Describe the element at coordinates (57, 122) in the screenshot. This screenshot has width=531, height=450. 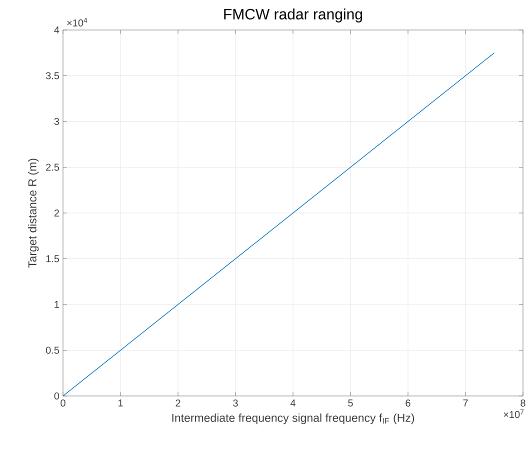
I see `y-tick-label: 3` at that location.